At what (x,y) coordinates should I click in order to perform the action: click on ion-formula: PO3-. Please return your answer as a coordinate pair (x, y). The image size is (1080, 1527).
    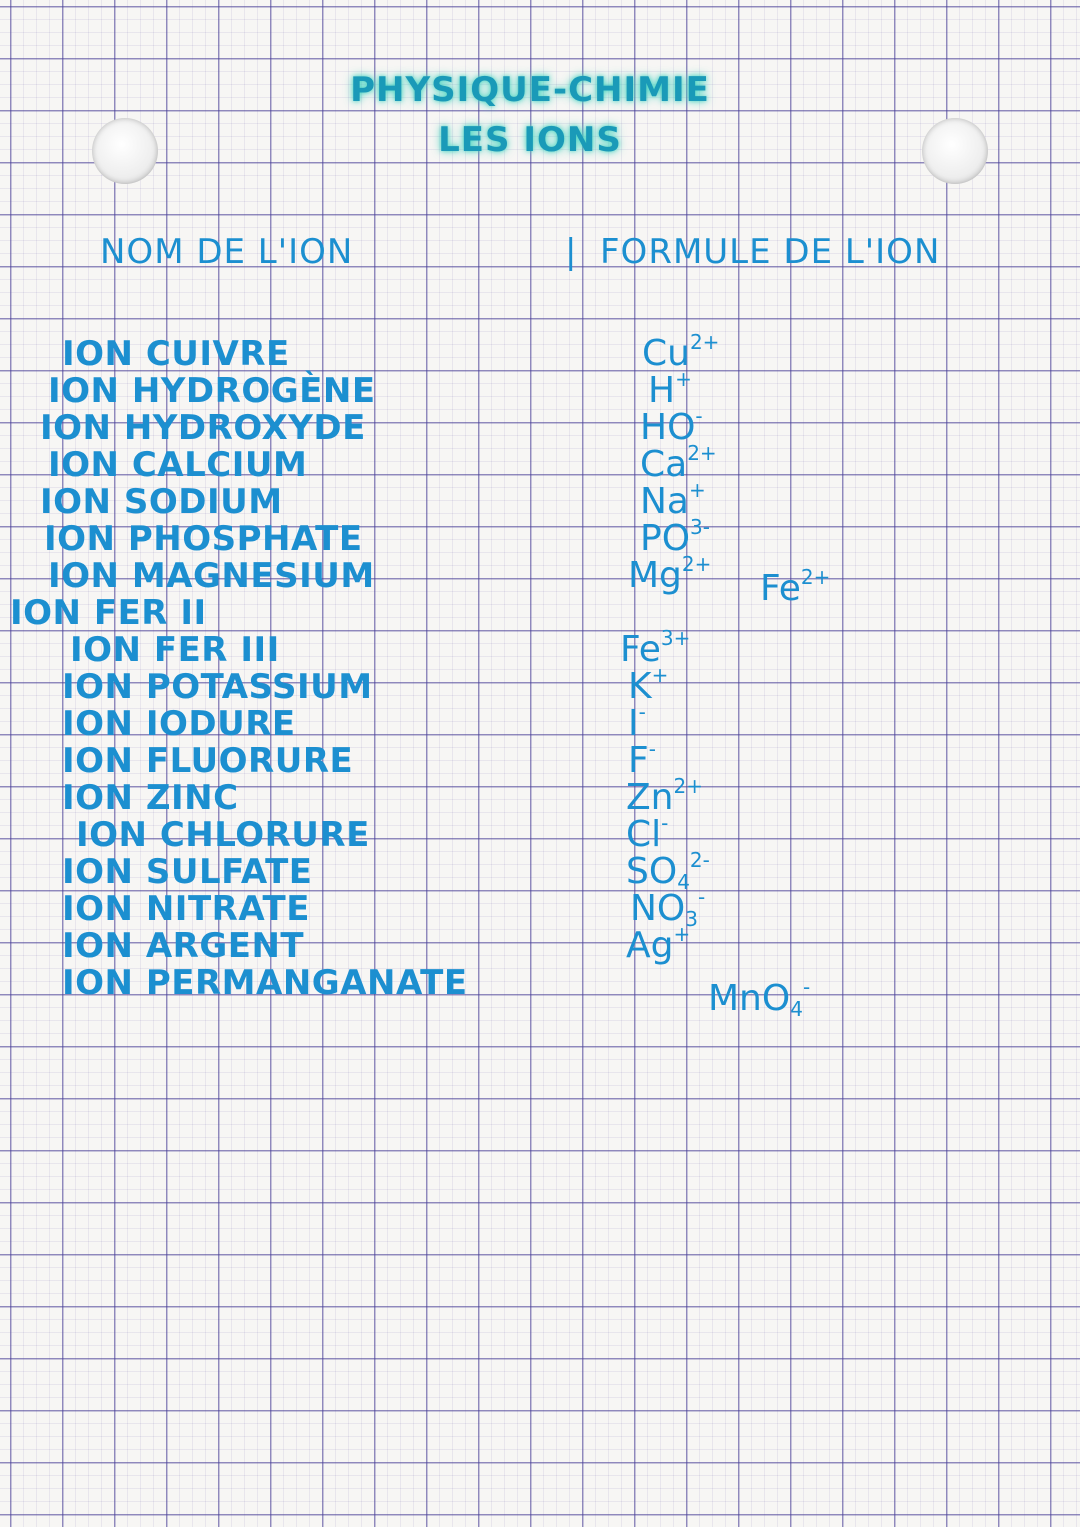
    Looking at the image, I should click on (675, 538).